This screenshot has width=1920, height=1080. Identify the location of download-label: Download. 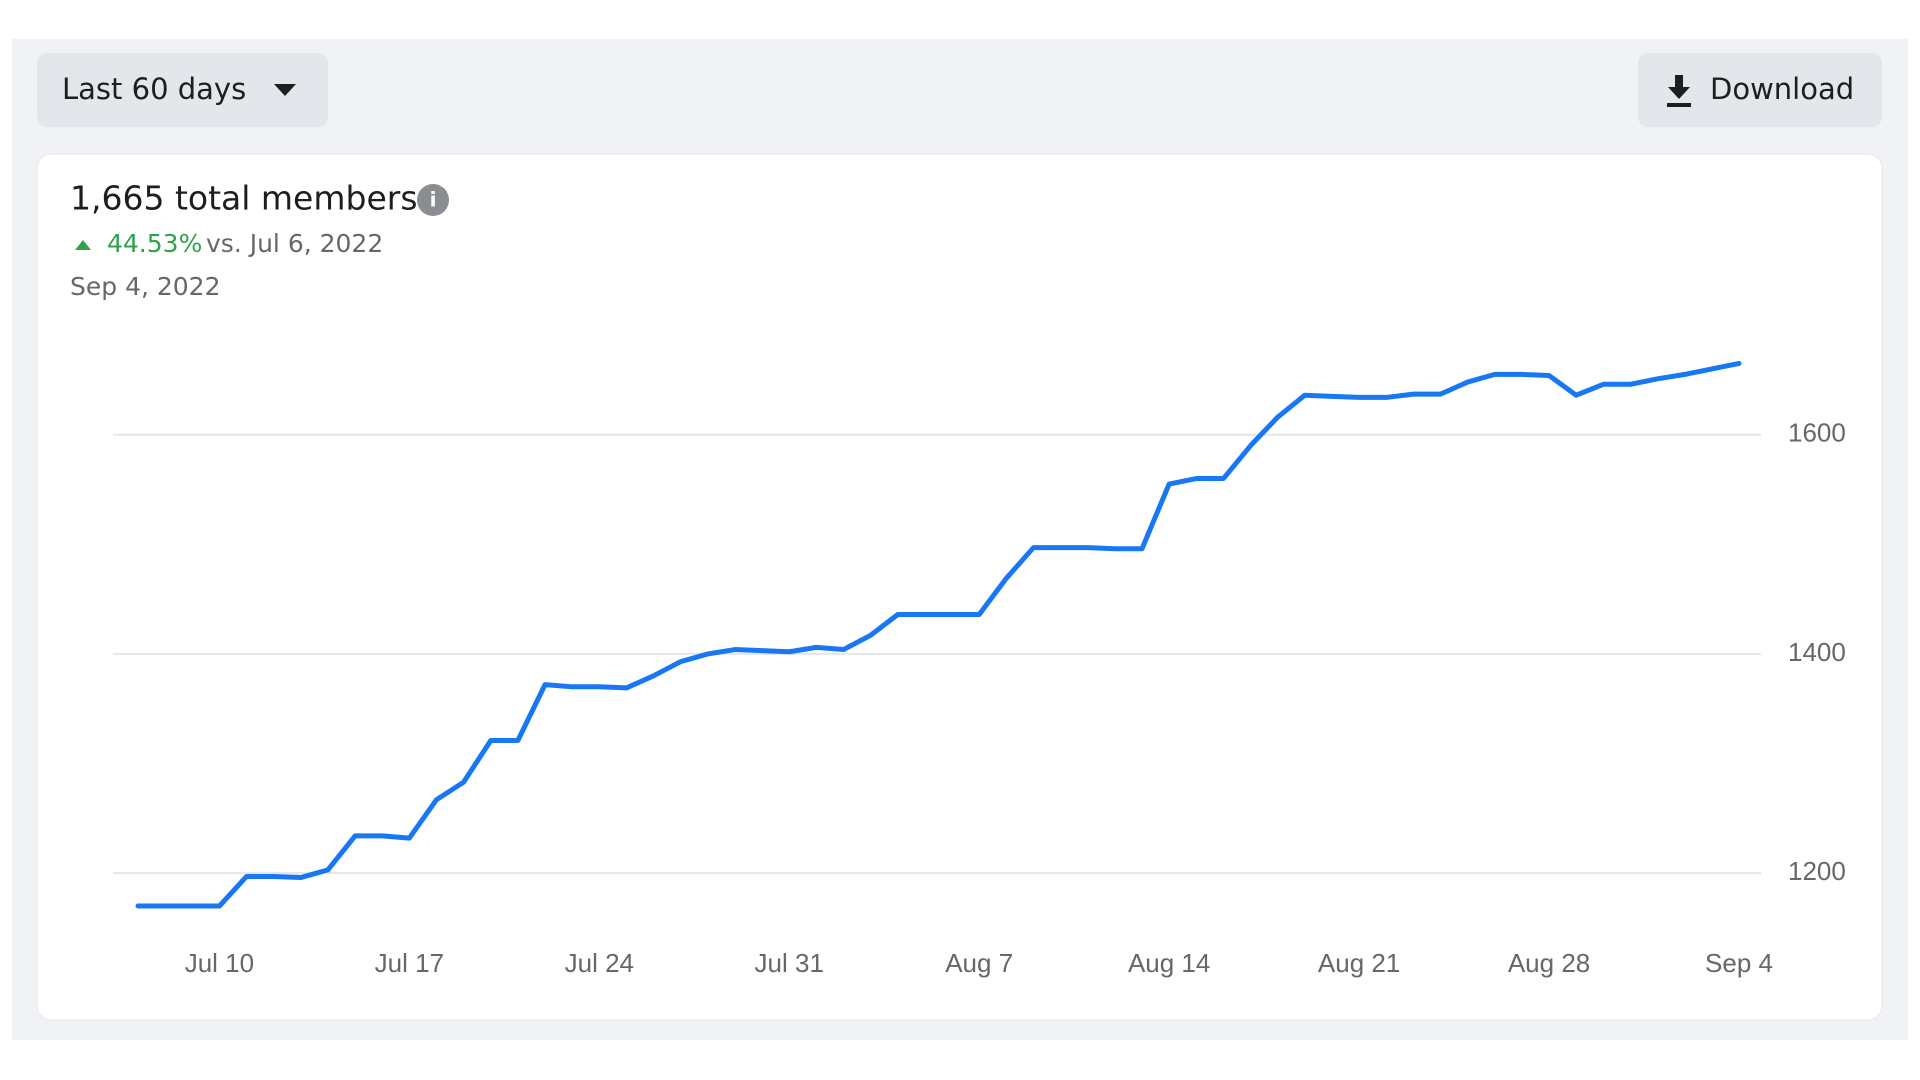
(1782, 89).